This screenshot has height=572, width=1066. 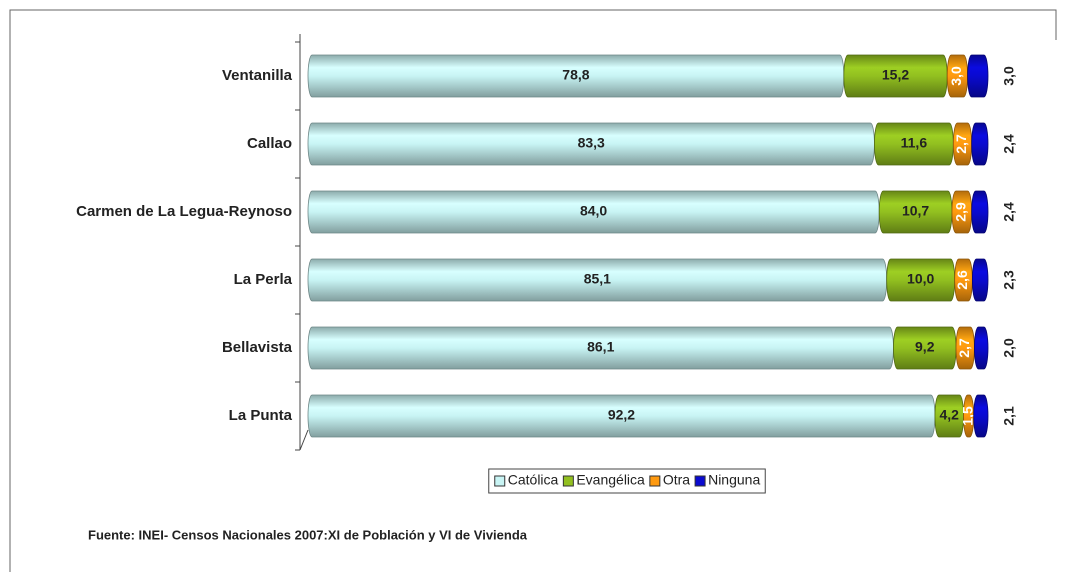 What do you see at coordinates (269, 143) in the screenshot?
I see `y-tick-label: Callao` at bounding box center [269, 143].